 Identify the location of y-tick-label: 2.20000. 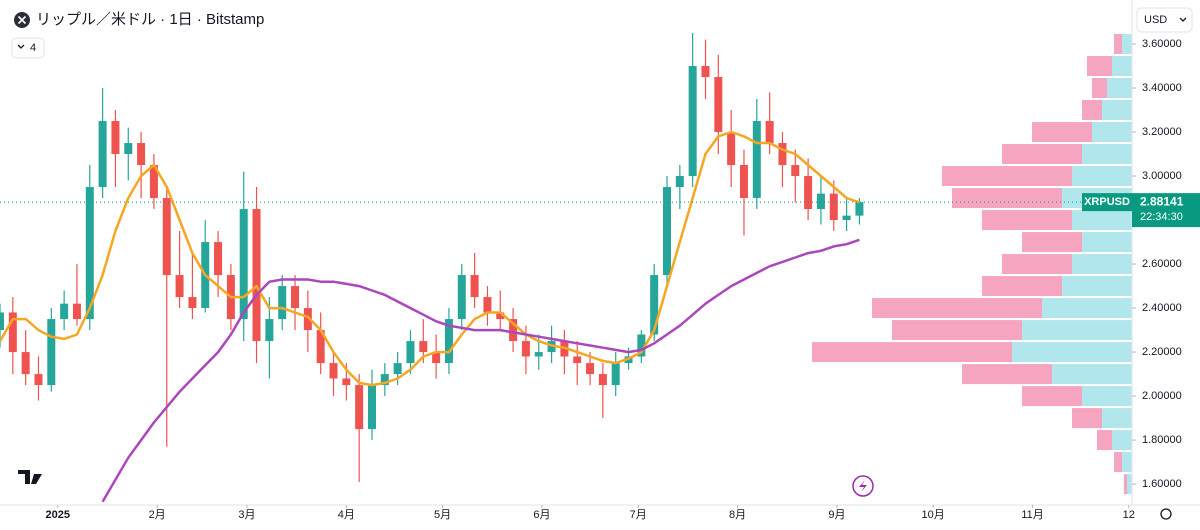
(1162, 352).